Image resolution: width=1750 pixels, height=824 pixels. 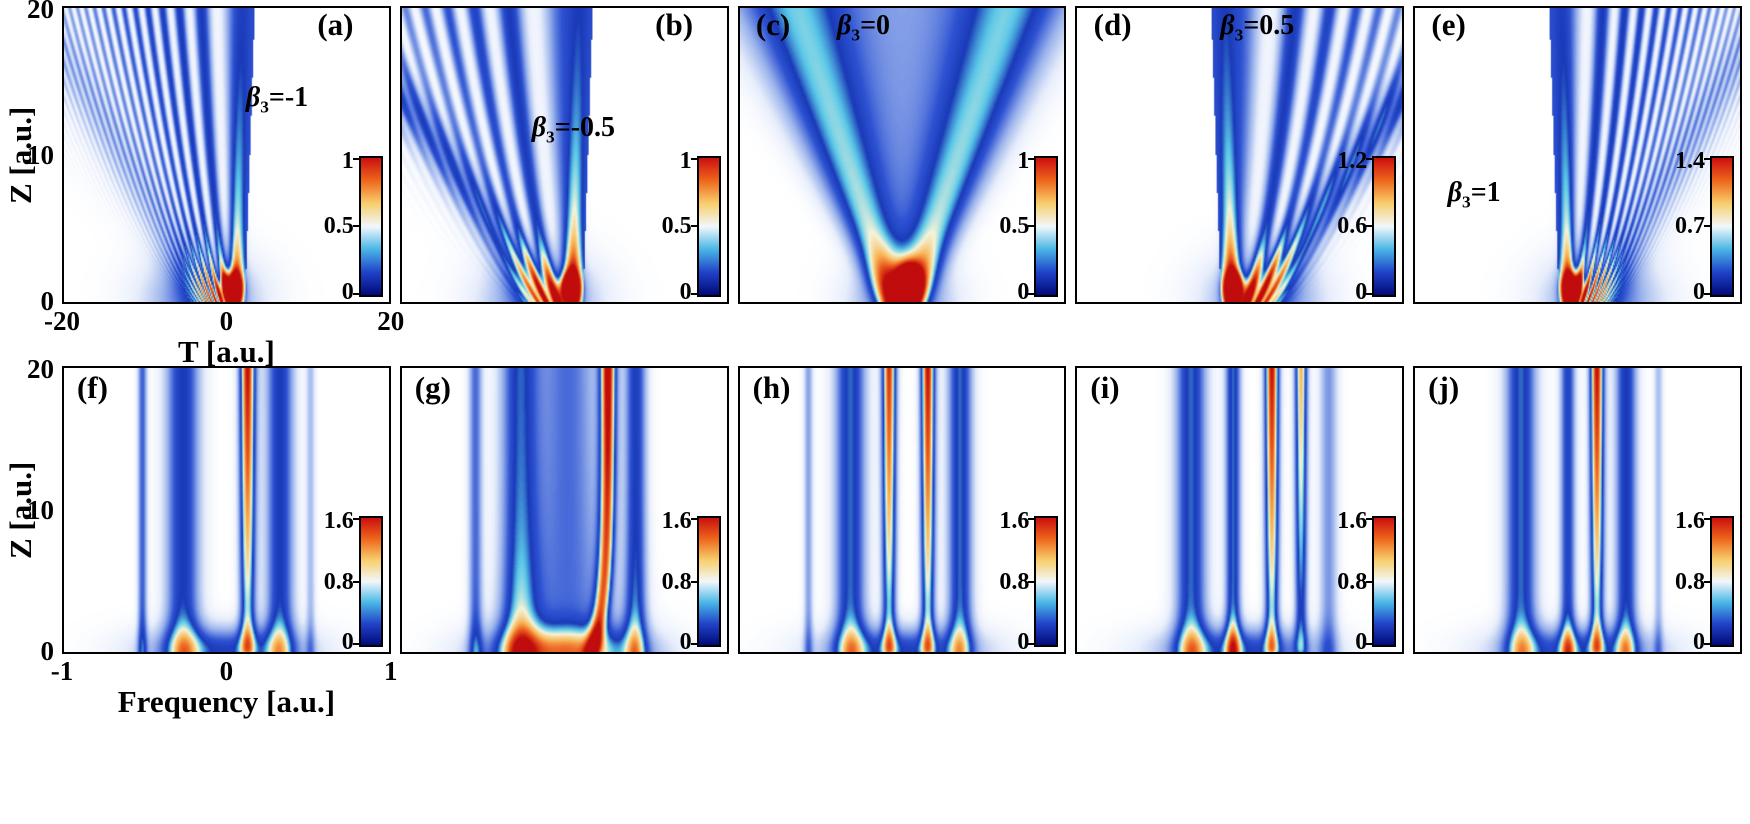 What do you see at coordinates (335, 25) in the screenshot?
I see `panel-label: (a)` at bounding box center [335, 25].